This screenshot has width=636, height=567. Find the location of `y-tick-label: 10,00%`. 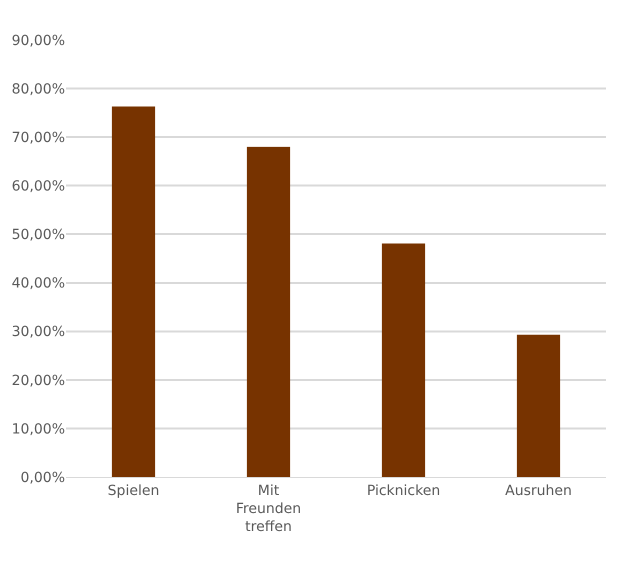

y-tick-label: 10,00% is located at coordinates (38, 429).